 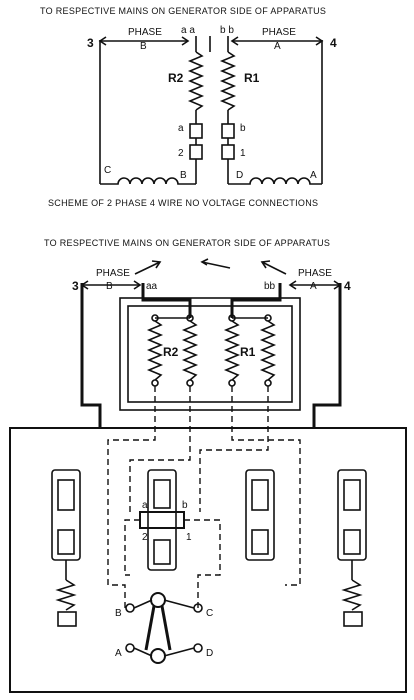 What do you see at coordinates (243, 153) in the screenshot?
I see `top-contact-1-label: 1` at bounding box center [243, 153].